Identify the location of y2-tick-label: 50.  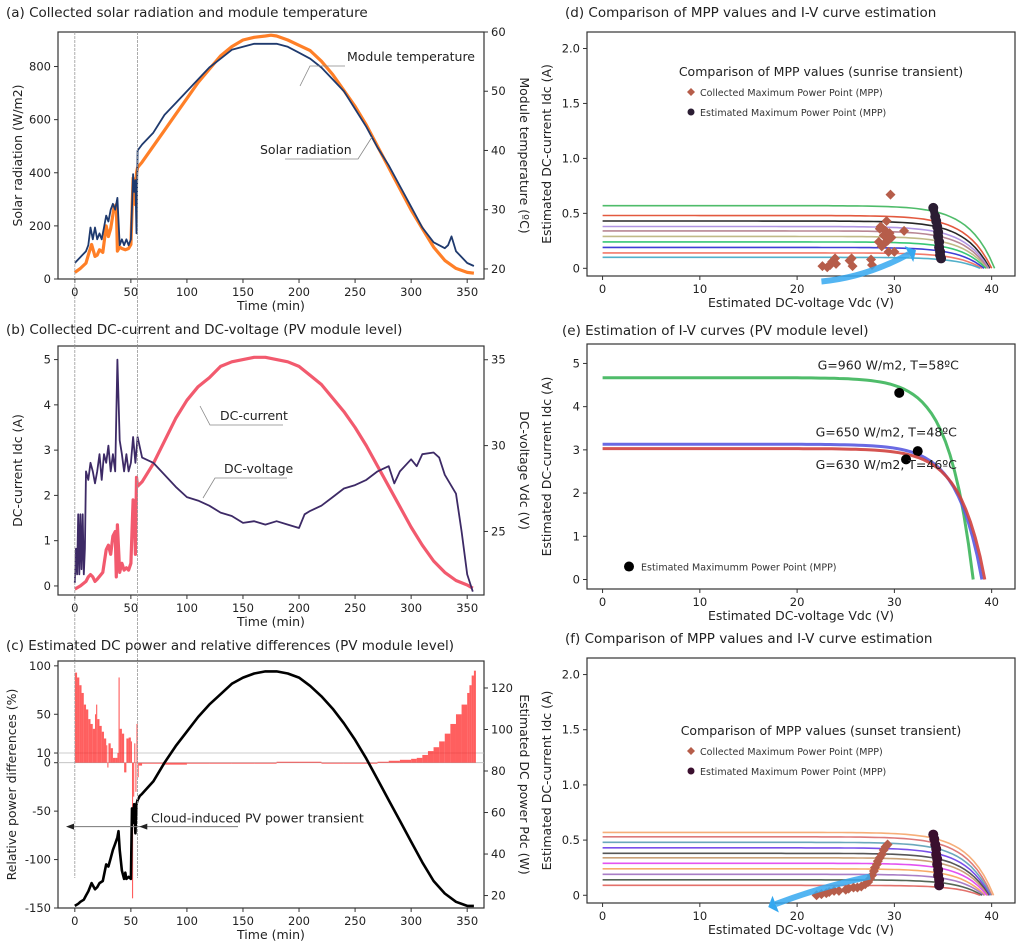
(498, 91).